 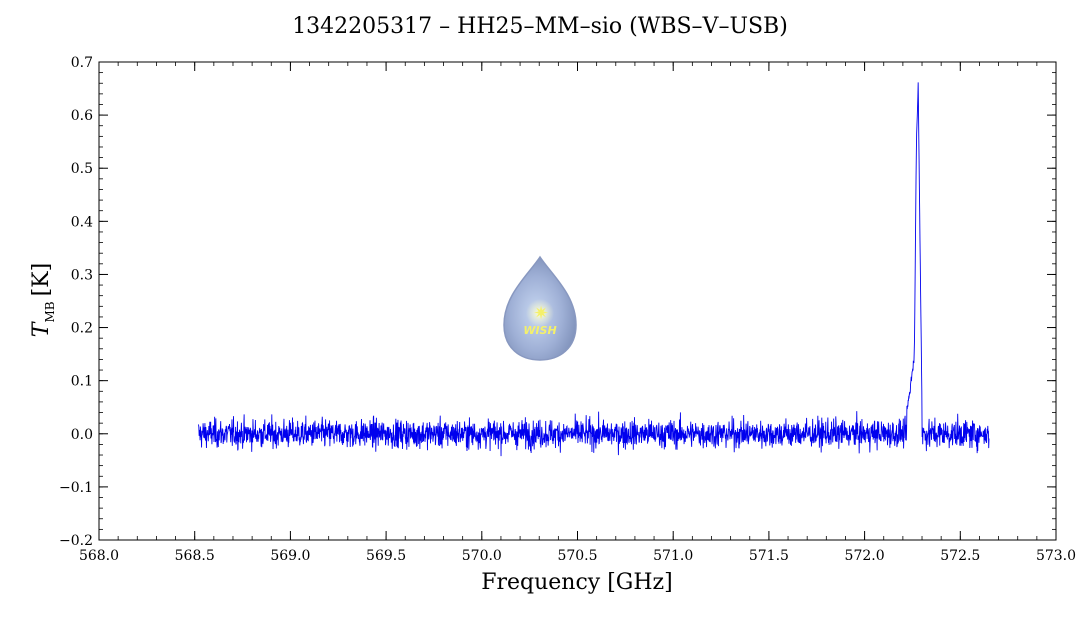 What do you see at coordinates (386, 556) in the screenshot?
I see `x-tick-label: 569.5` at bounding box center [386, 556].